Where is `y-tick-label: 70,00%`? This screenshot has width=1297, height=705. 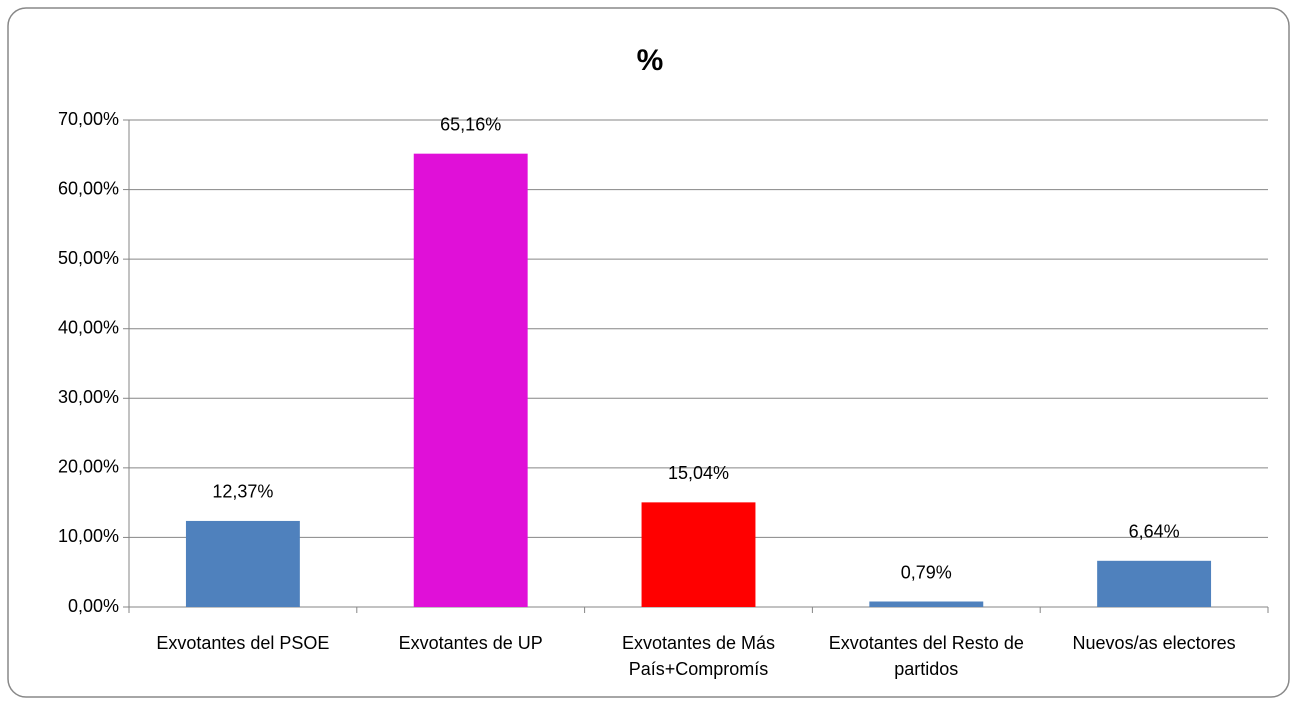 y-tick-label: 70,00% is located at coordinates (88, 119).